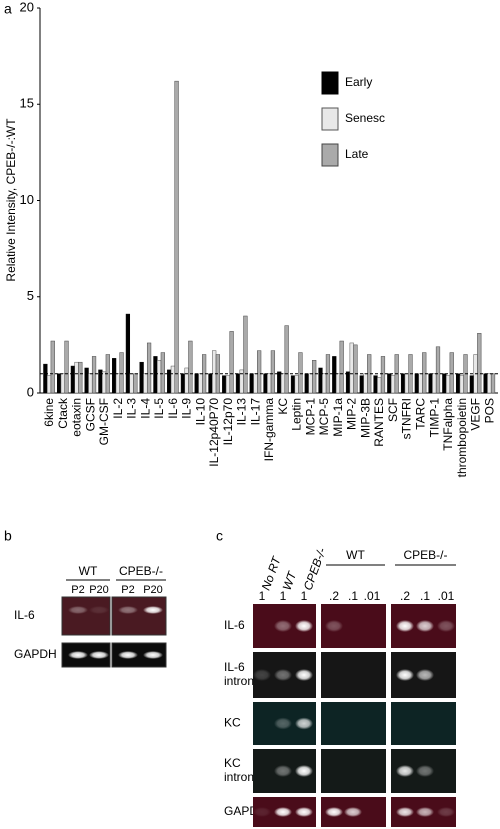 This screenshot has height=829, width=500. What do you see at coordinates (365, 118) in the screenshot?
I see `legend-label: Senesc` at bounding box center [365, 118].